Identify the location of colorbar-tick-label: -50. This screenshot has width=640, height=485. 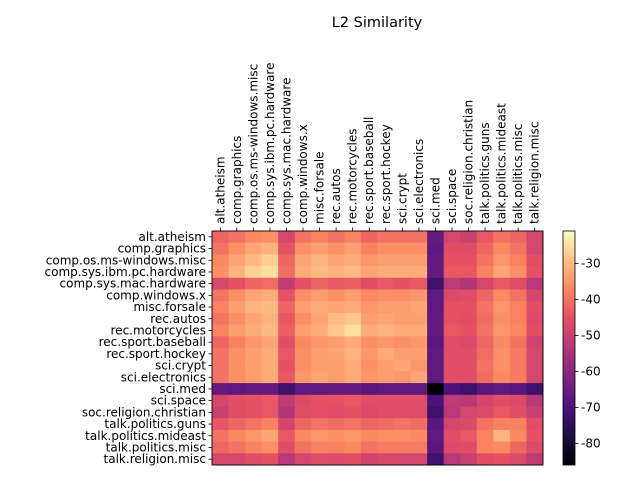
(591, 335).